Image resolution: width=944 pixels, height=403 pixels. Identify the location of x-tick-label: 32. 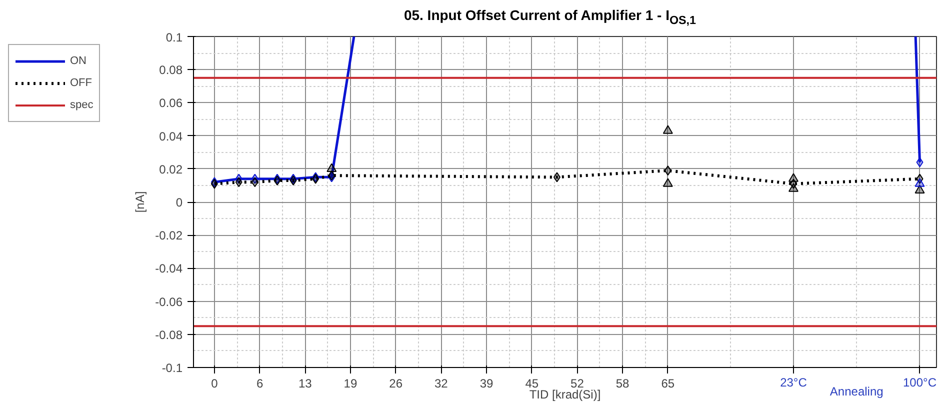
(441, 383).